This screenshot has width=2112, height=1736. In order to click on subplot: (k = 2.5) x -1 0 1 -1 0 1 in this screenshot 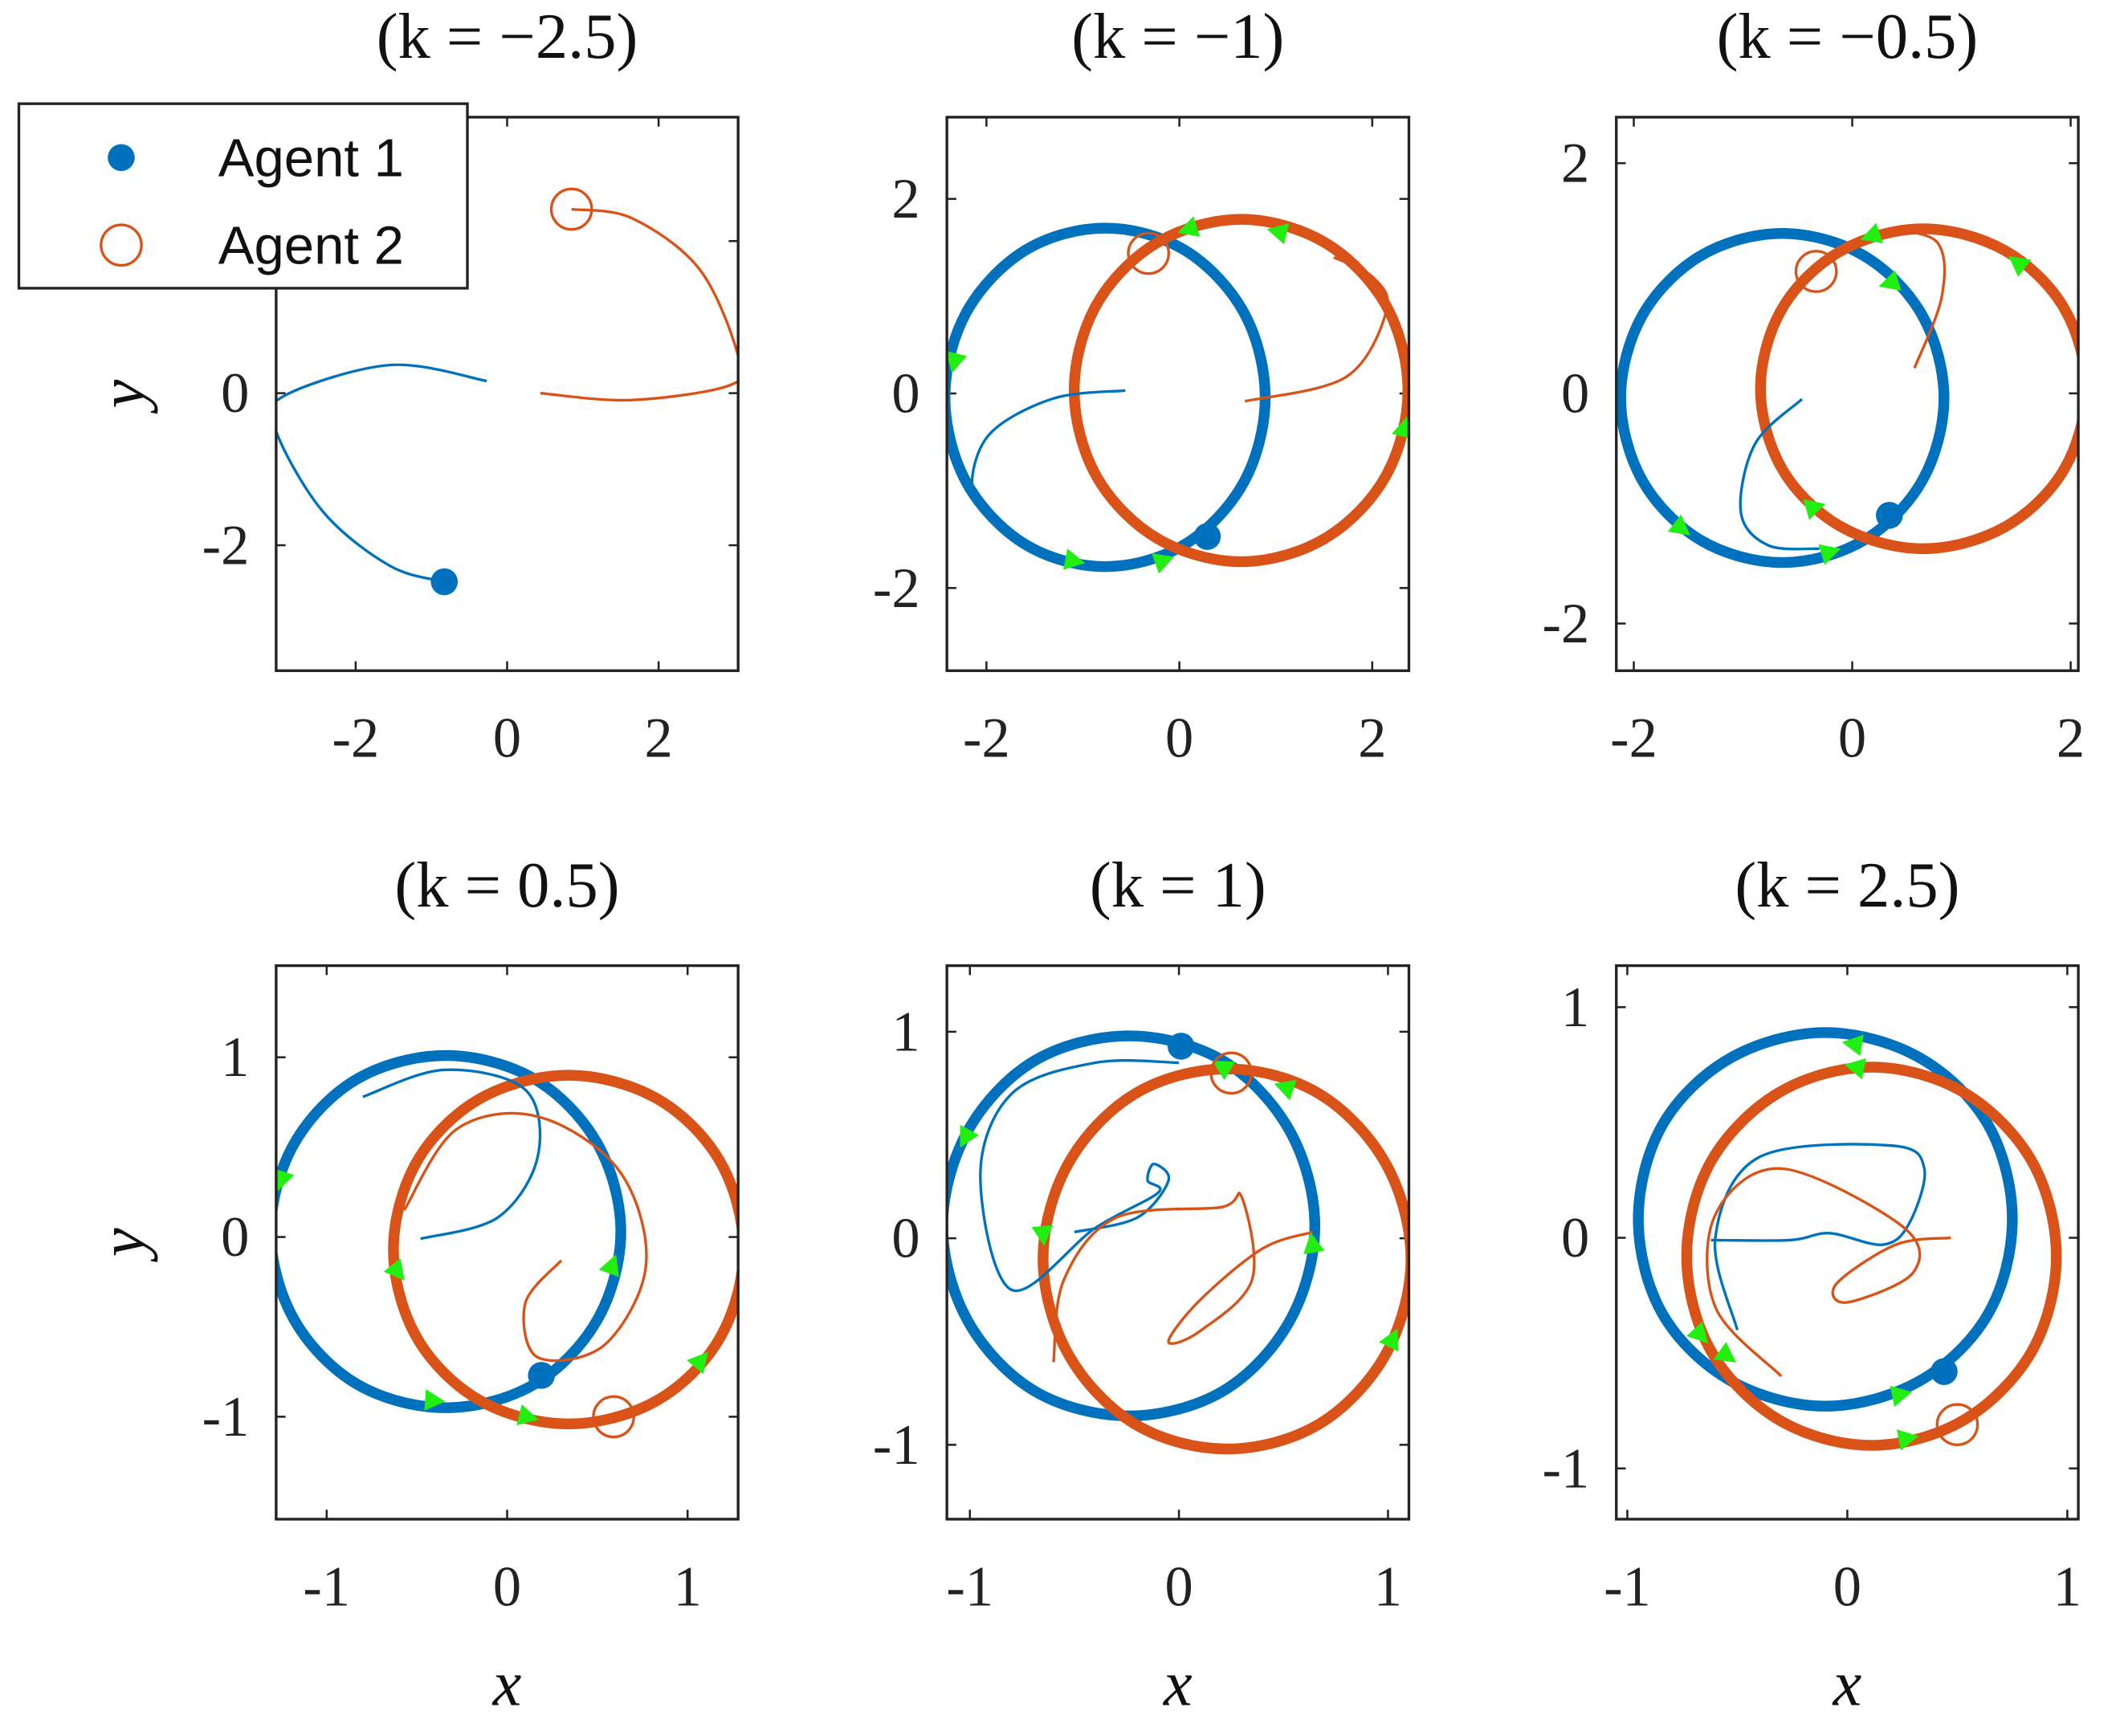, I will do `click(1812, 1285)`.